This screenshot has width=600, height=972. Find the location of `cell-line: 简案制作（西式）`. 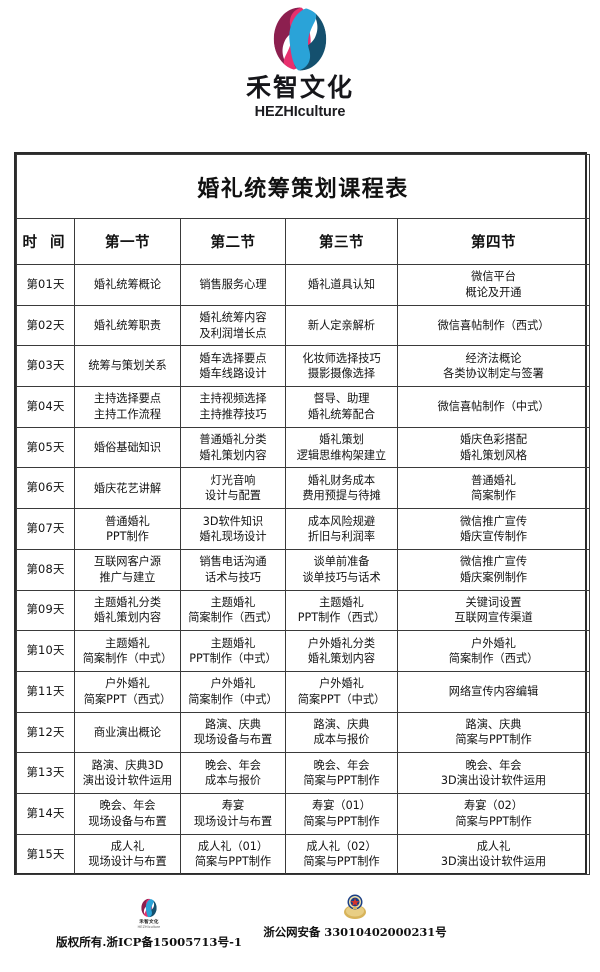

cell-line: 简案制作（西式） is located at coordinates (233, 618).